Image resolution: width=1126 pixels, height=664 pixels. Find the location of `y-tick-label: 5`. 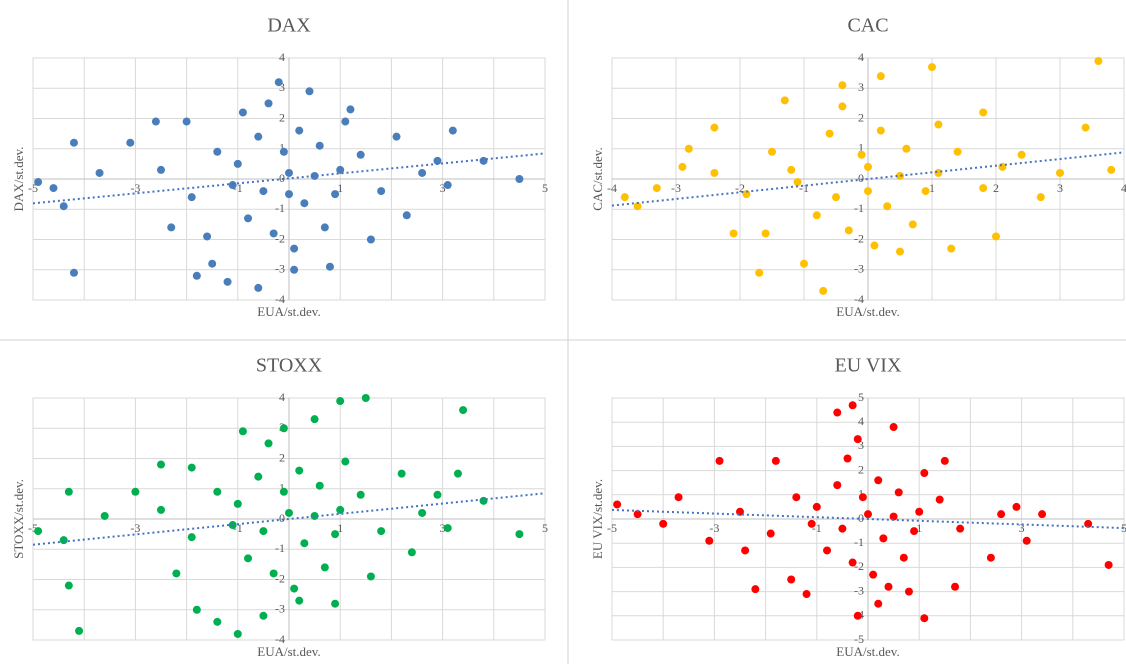

y-tick-label: 5 is located at coordinates (861, 397).